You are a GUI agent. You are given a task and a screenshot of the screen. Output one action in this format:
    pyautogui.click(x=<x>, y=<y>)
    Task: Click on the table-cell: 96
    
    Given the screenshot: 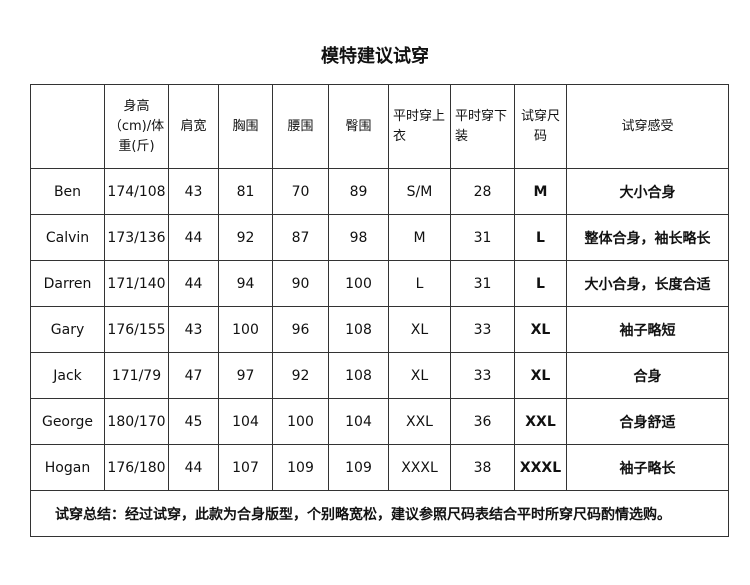 What is the action you would take?
    pyautogui.click(x=300, y=329)
    